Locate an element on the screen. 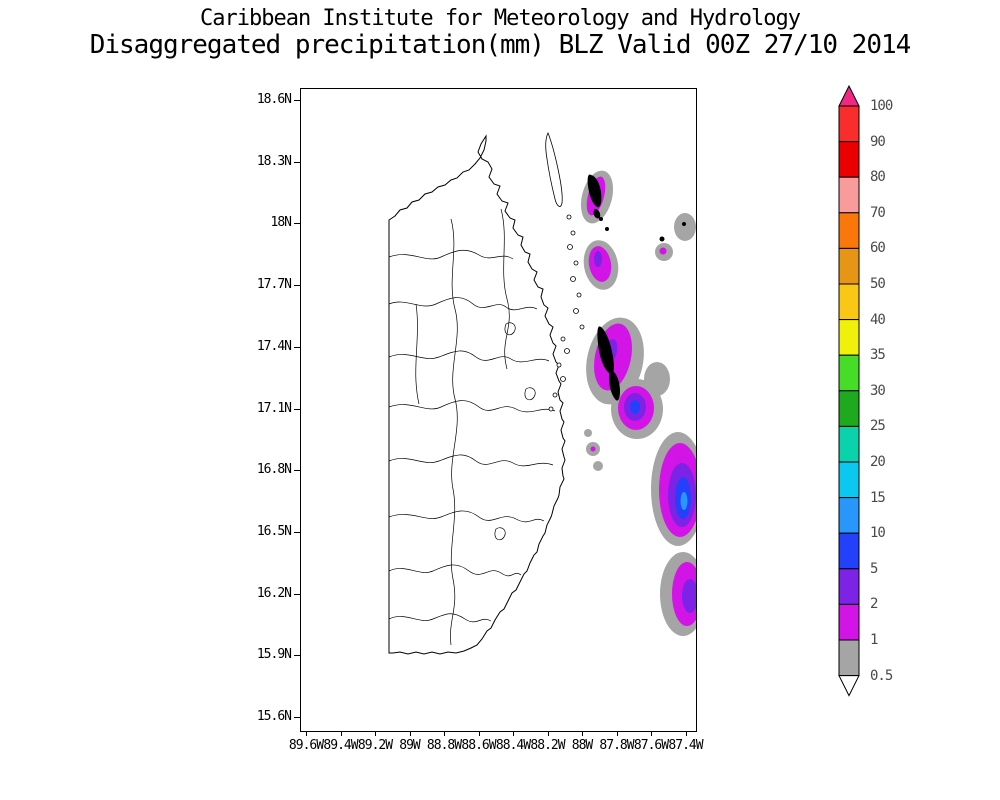  colorbar-label: 70 is located at coordinates (878, 212).